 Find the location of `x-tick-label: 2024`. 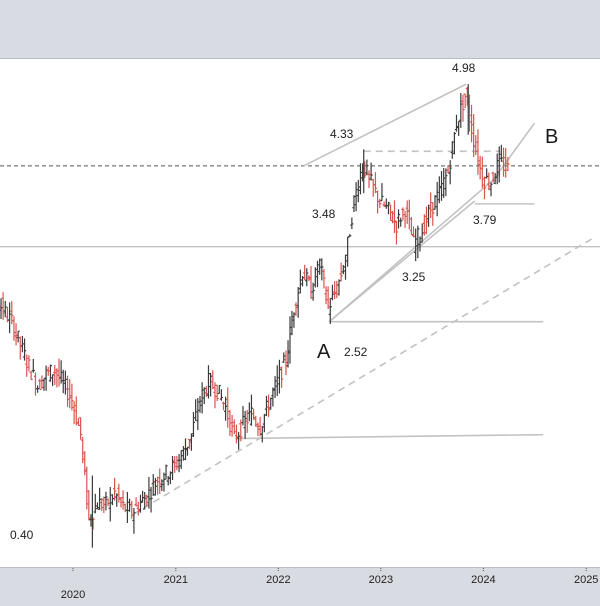

x-tick-label: 2024 is located at coordinates (483, 580).